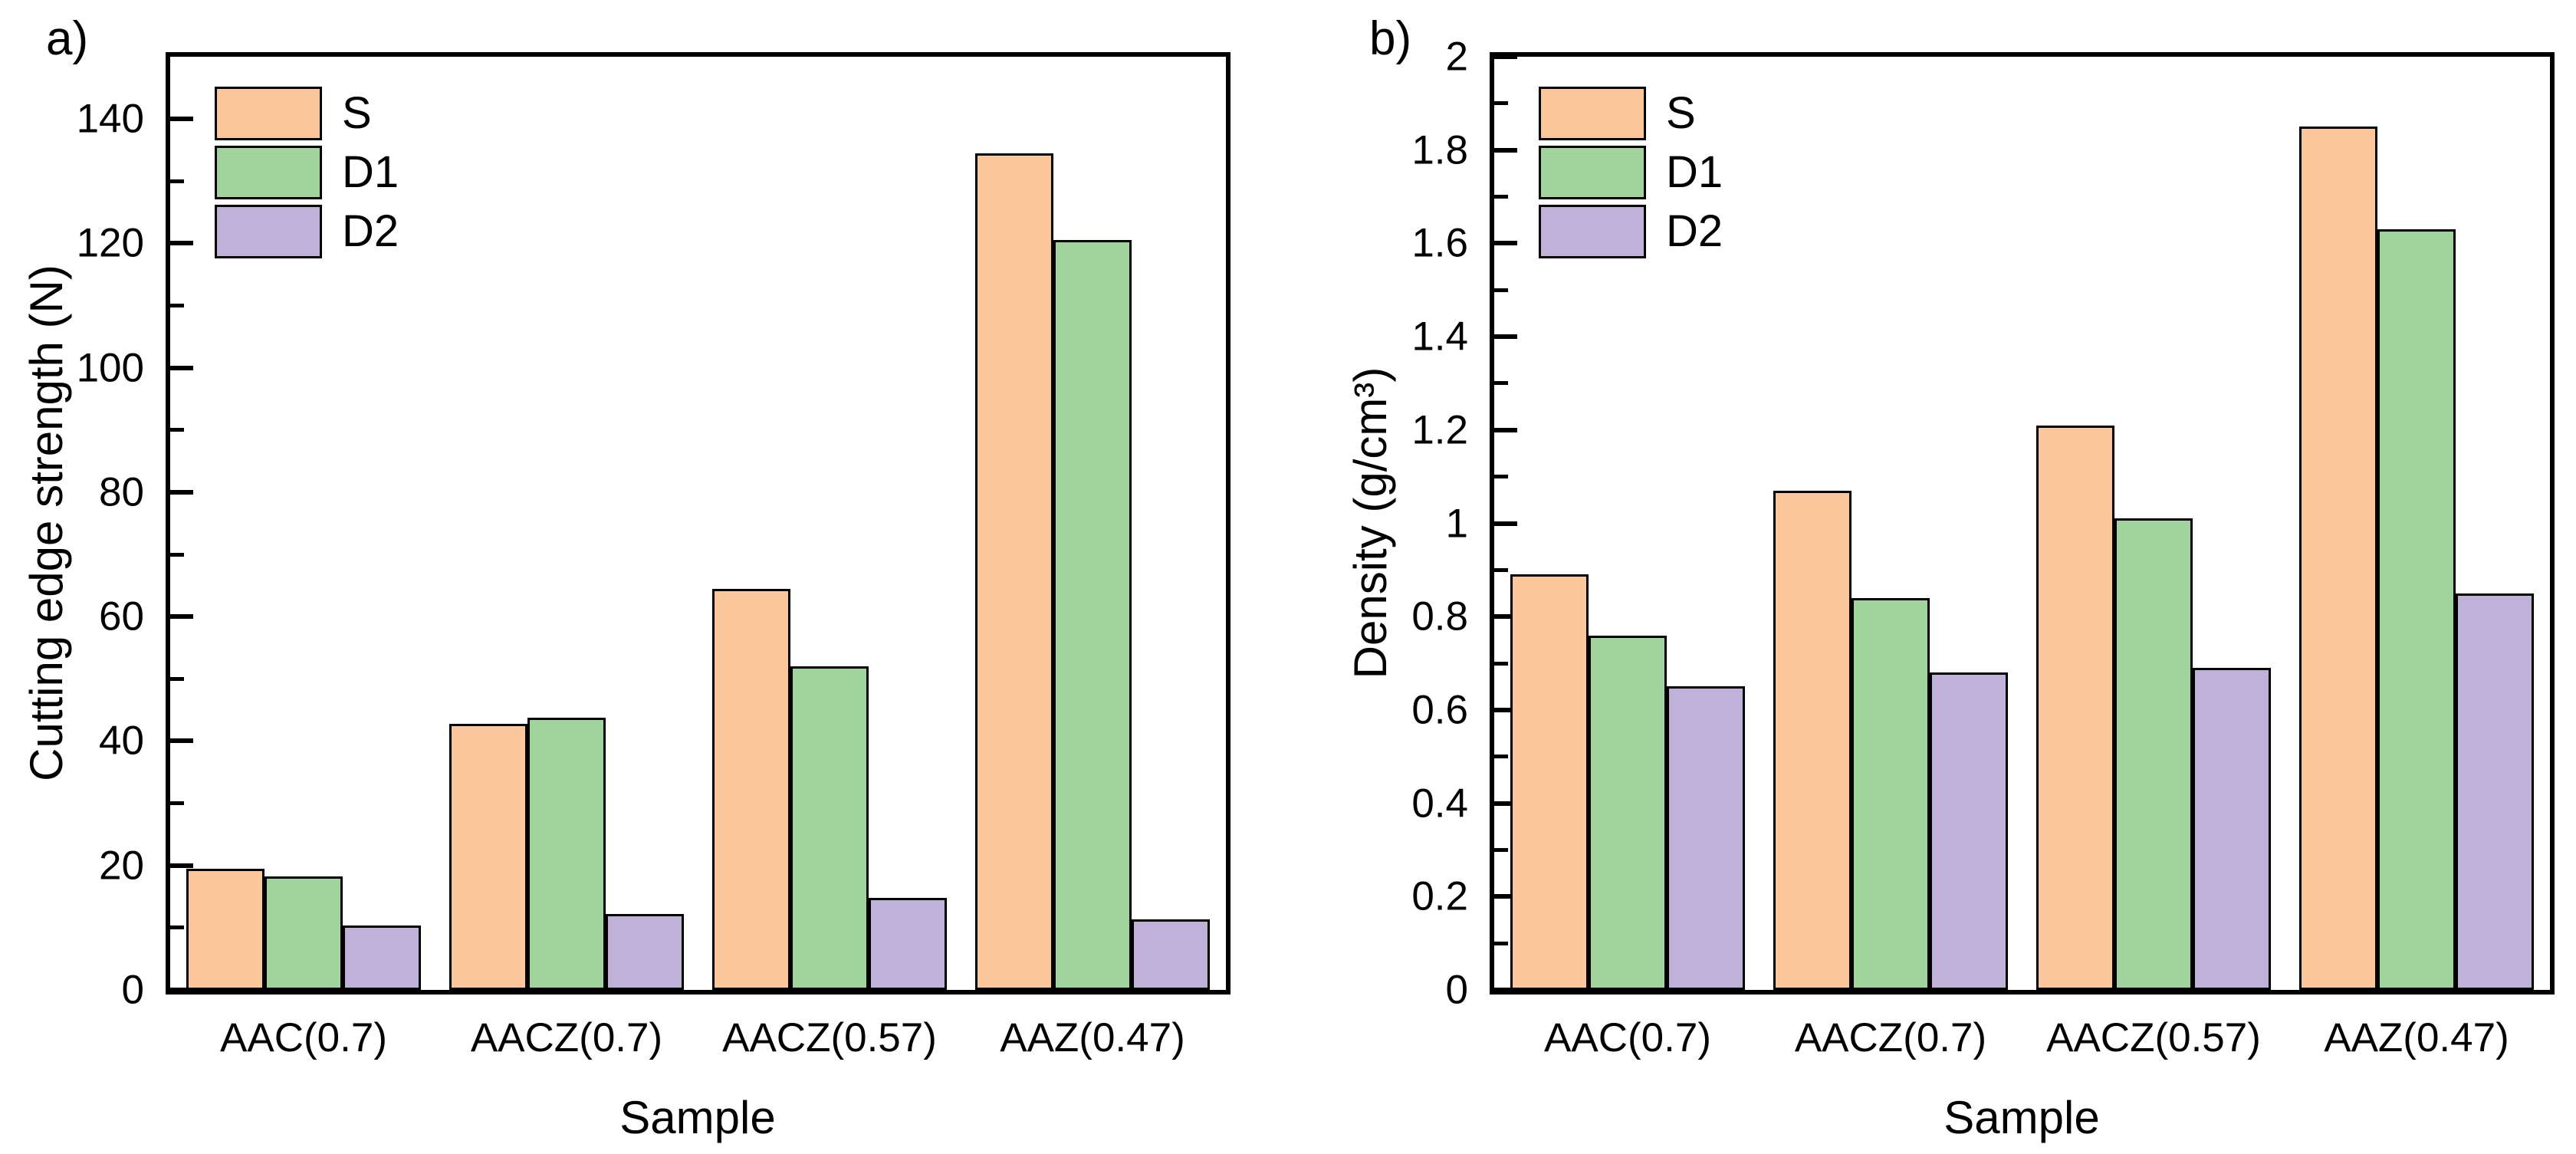 The width and height of the screenshot is (2576, 1154). I want to click on y-tick-label: 80, so click(122, 492).